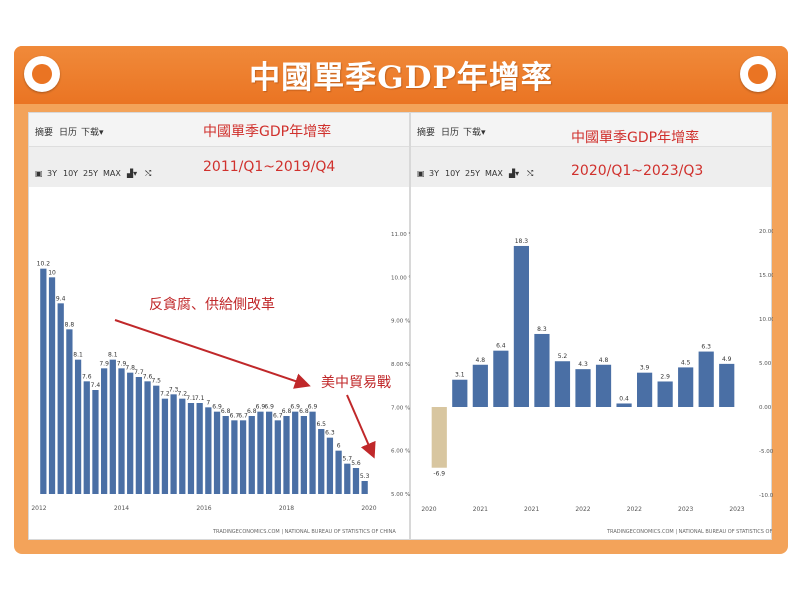  I want to click on data-label: 5.2, so click(563, 356).